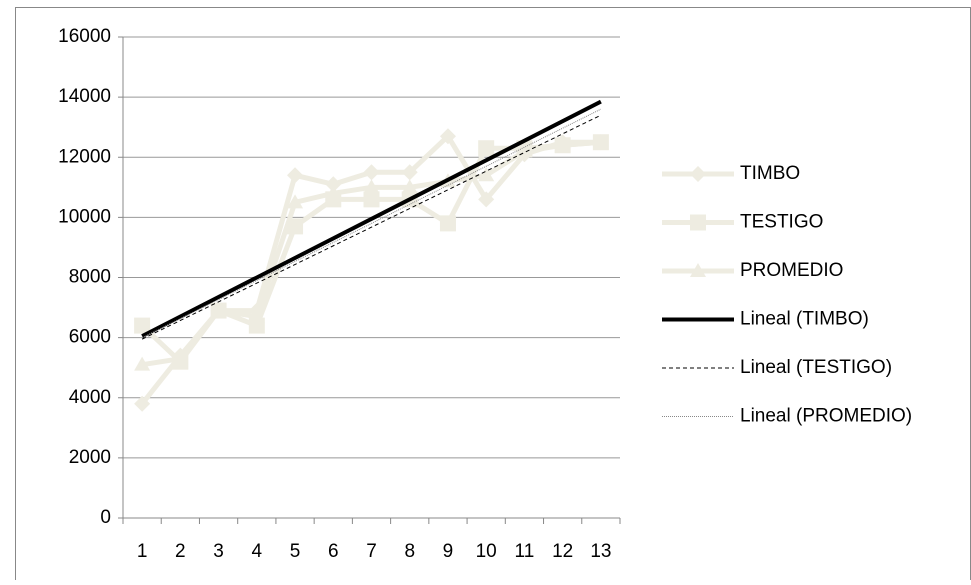 The height and width of the screenshot is (585, 971). Describe the element at coordinates (804, 319) in the screenshot. I see `legend-label: Lineal (TIMBO)` at that location.